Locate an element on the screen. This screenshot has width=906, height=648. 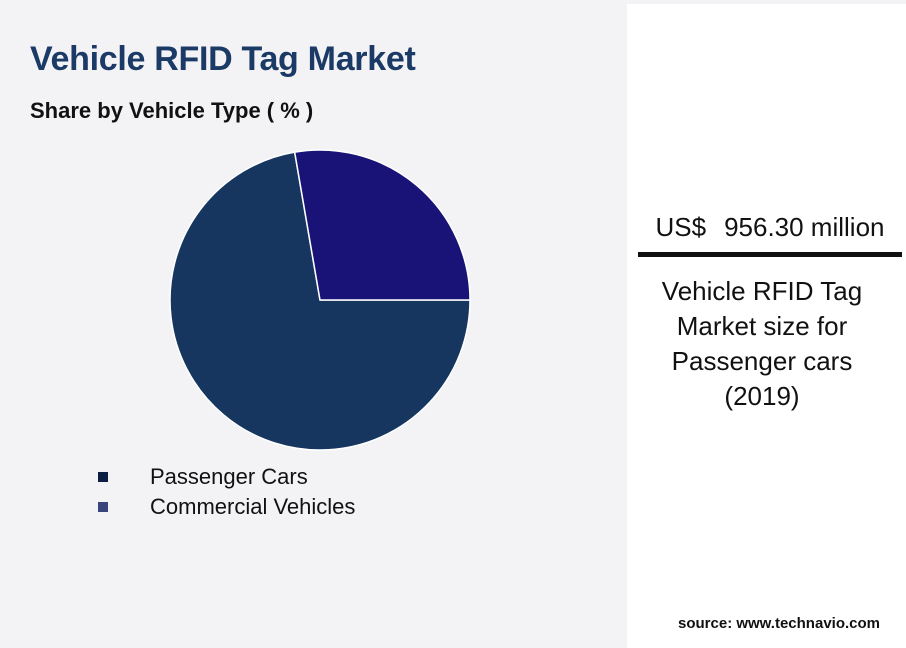
kpi-value: US$ 956.30 million is located at coordinates (770, 227).